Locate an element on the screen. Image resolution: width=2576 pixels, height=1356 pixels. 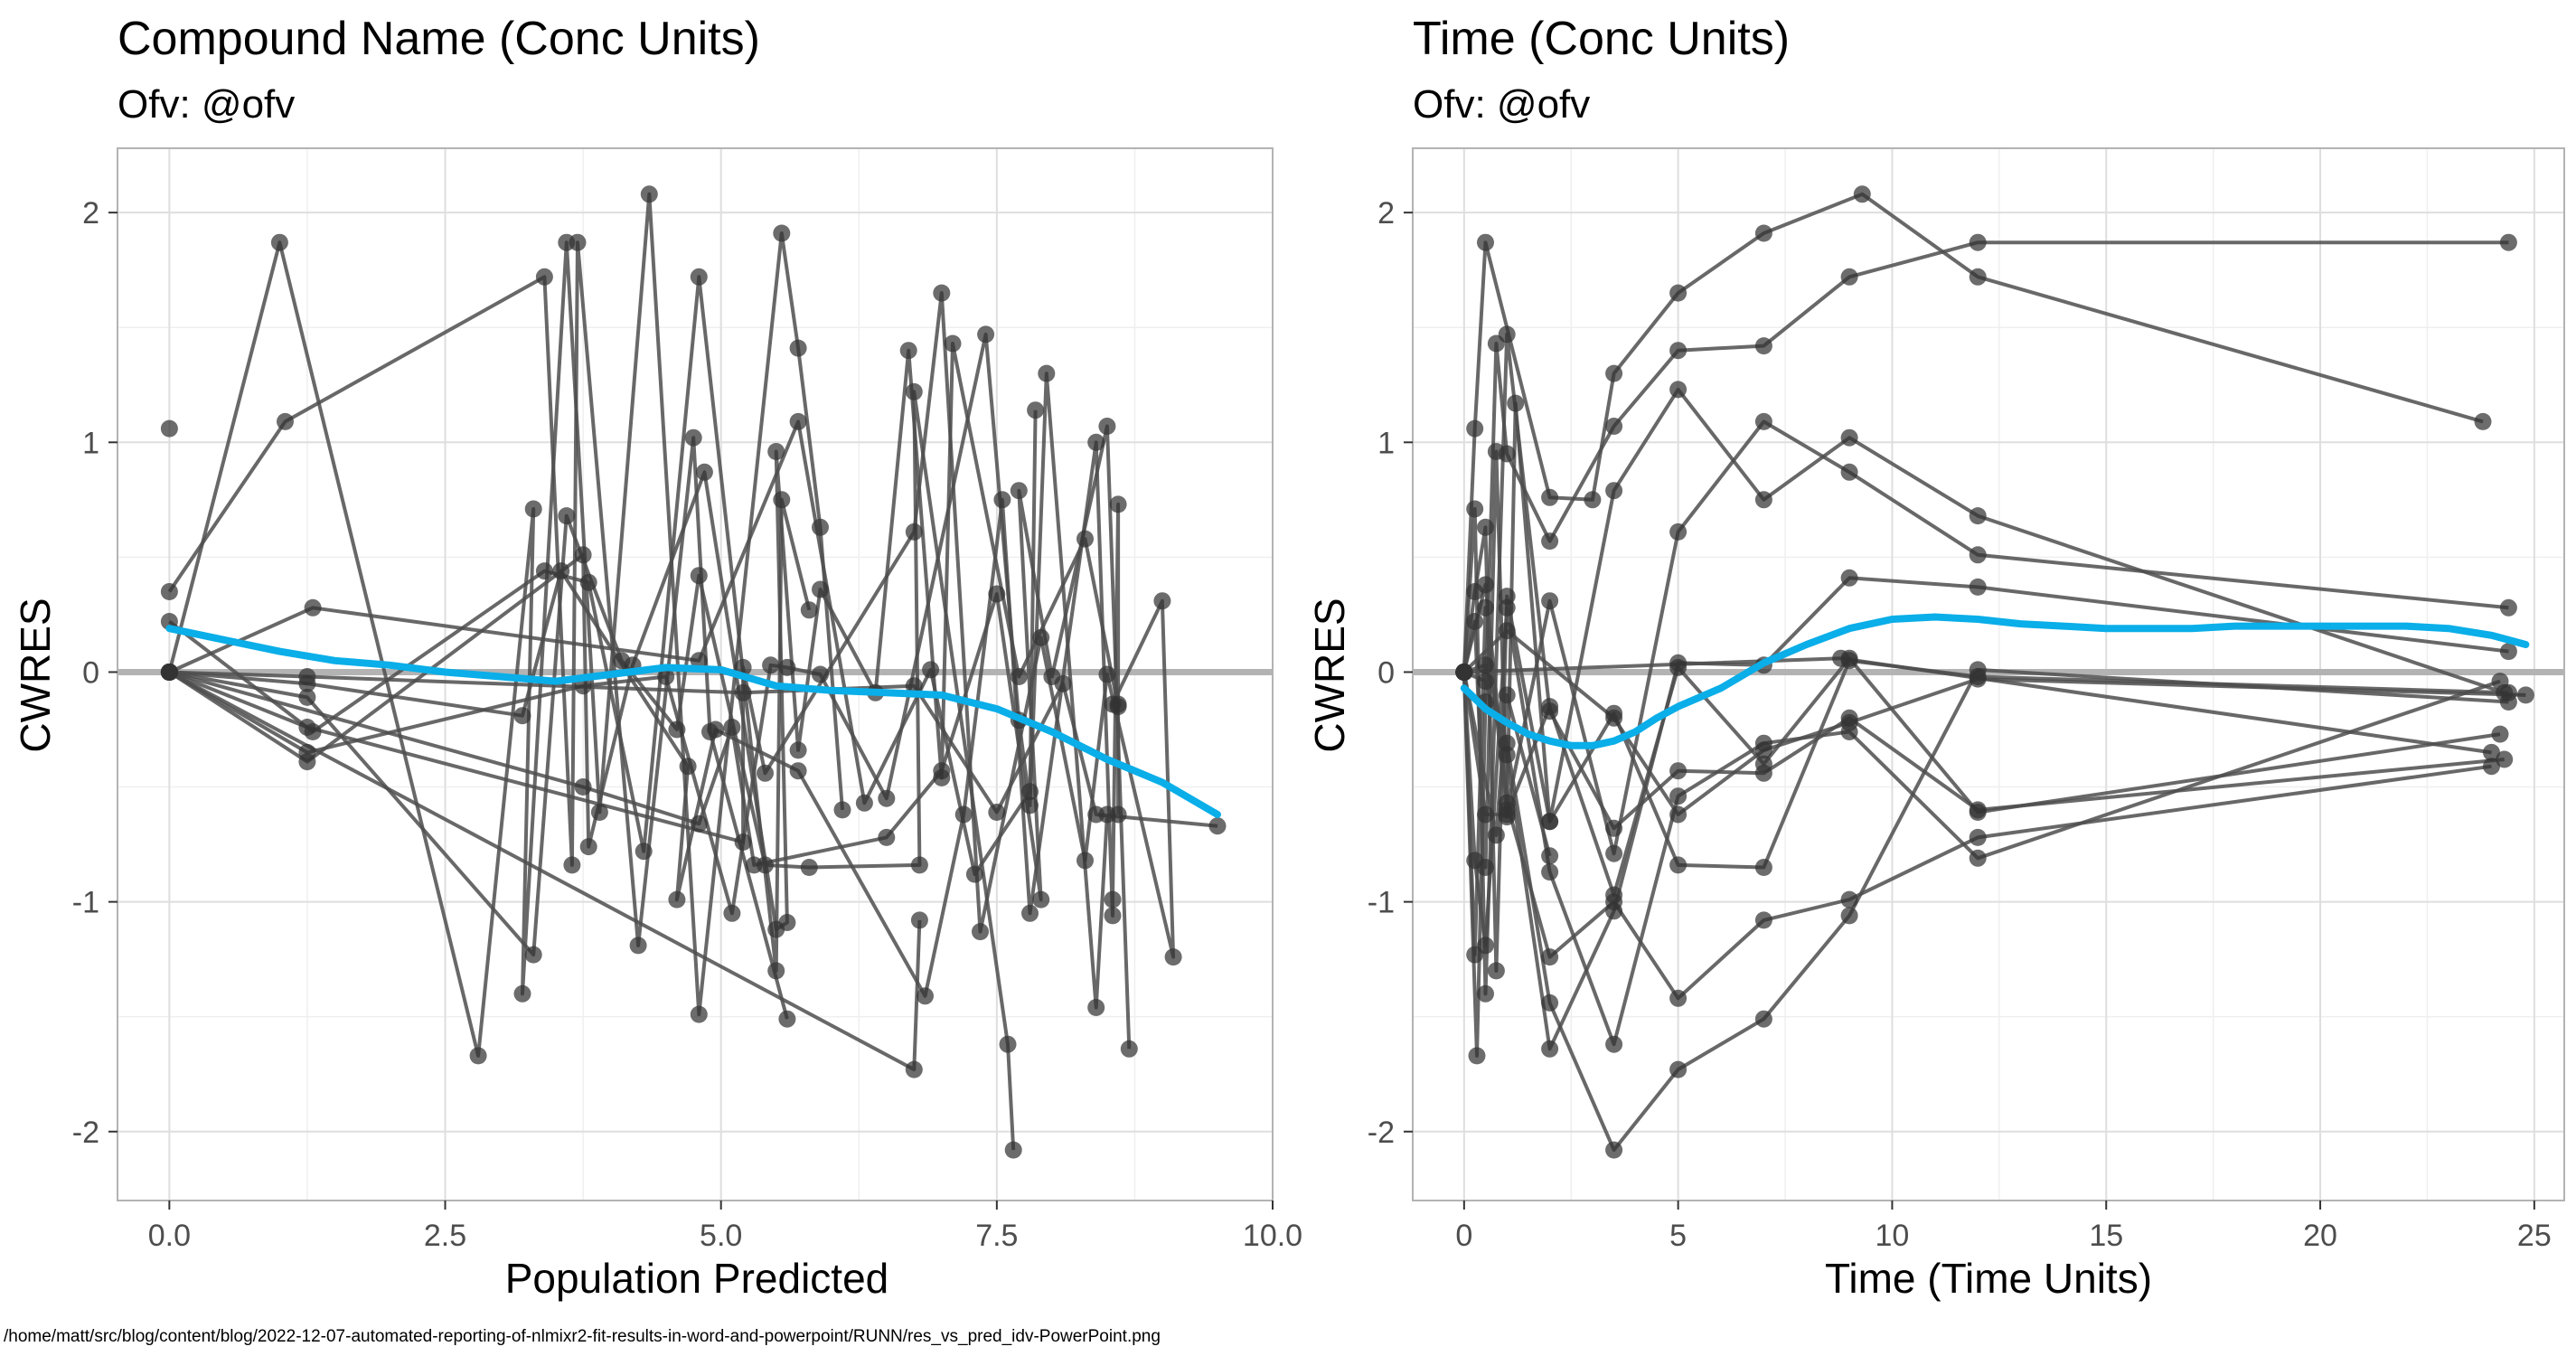
x-tick-label: 0.0 is located at coordinates (170, 1236).